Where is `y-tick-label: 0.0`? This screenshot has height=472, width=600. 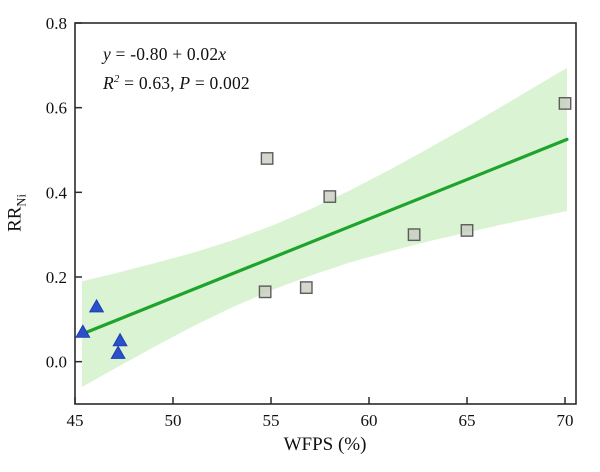
y-tick-label: 0.0 is located at coordinates (56, 362).